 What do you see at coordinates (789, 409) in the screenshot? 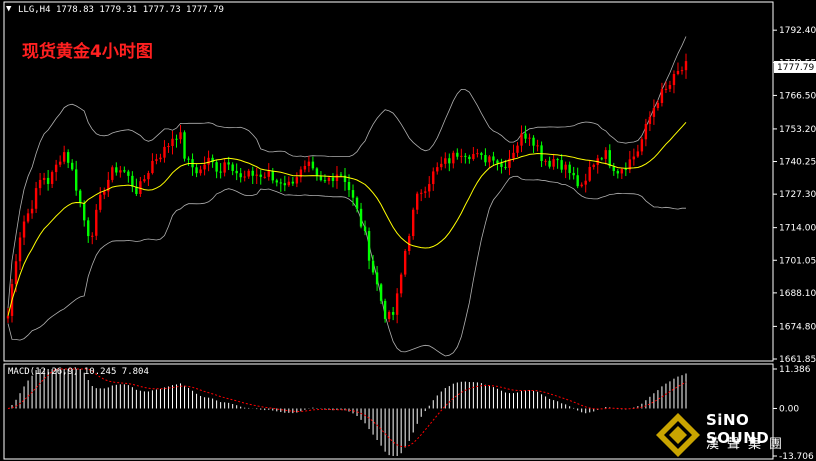
I see `macd-tick-label: 0.00` at bounding box center [789, 409].